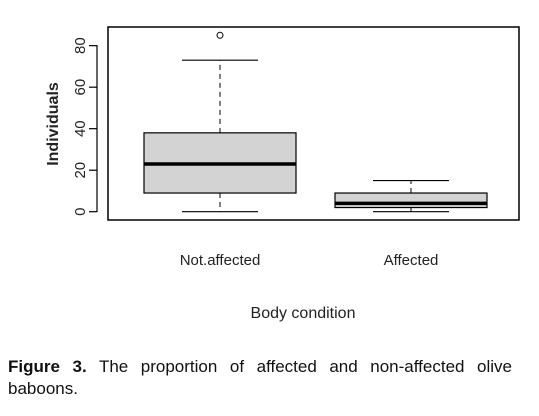 The height and width of the screenshot is (416, 539). What do you see at coordinates (80, 212) in the screenshot?
I see `y-tick-label-0: 0` at bounding box center [80, 212].